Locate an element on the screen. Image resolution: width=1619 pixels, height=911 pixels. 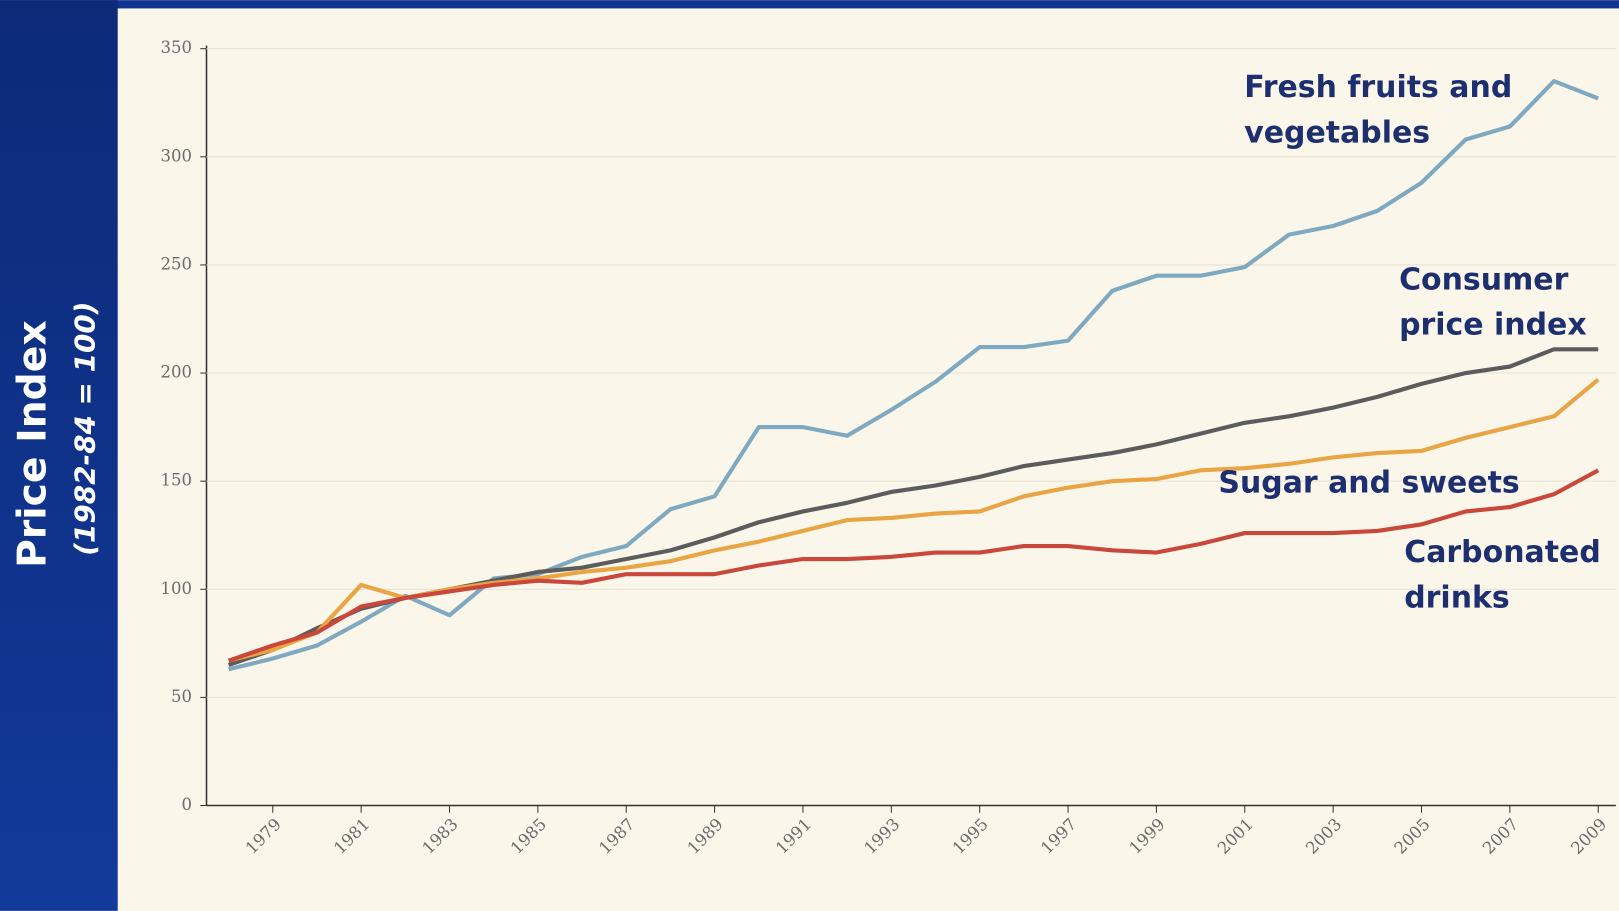
y-axis-title: Price Index is located at coordinates (33, 444).